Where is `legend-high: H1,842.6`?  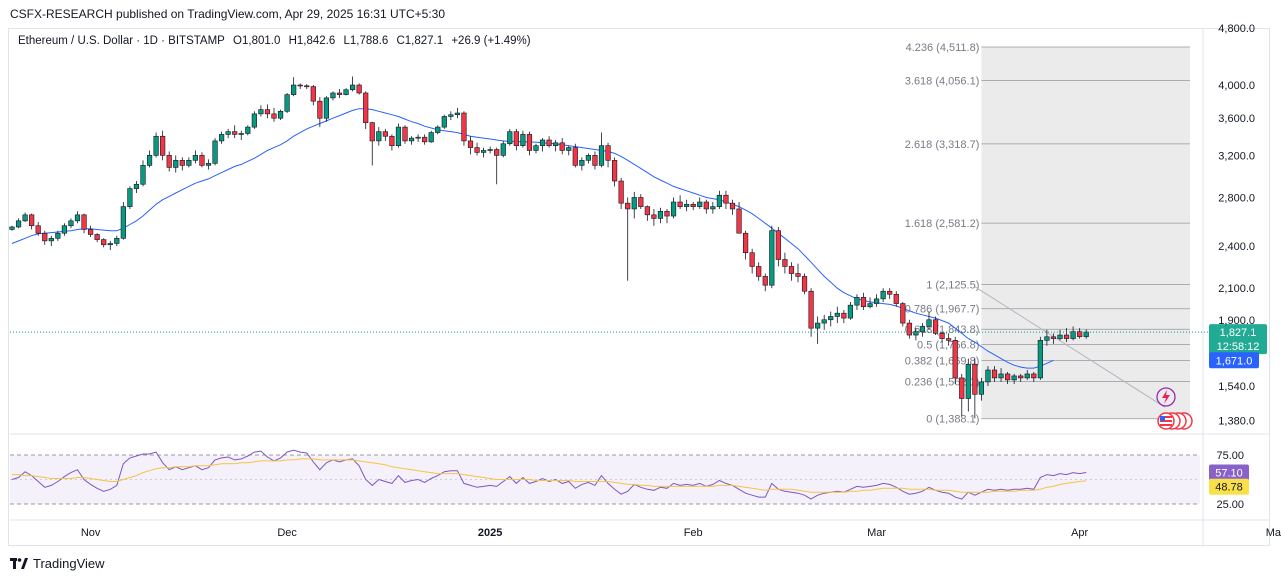
legend-high: H1,842.6 is located at coordinates (312, 41).